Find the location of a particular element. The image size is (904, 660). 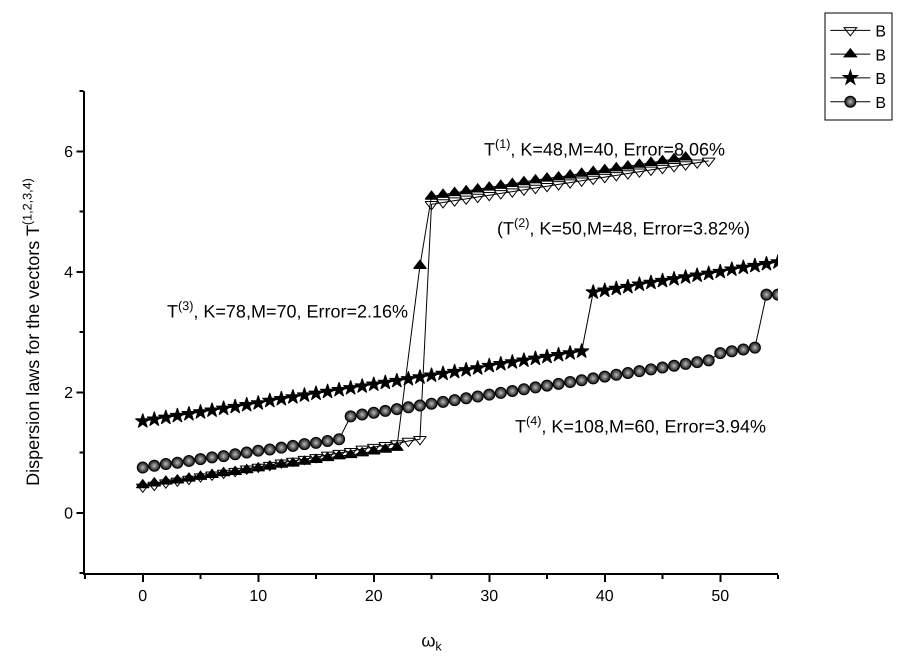

x-tick-label: 50 is located at coordinates (720, 596).